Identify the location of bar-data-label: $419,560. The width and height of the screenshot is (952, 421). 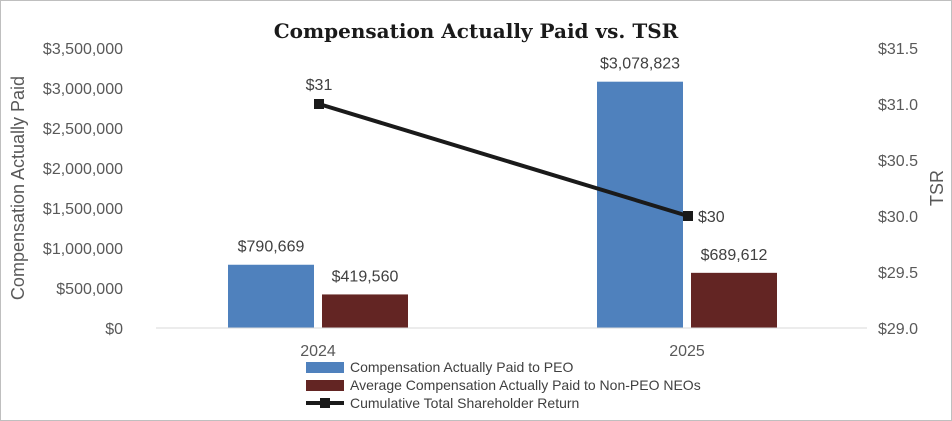
(365, 276).